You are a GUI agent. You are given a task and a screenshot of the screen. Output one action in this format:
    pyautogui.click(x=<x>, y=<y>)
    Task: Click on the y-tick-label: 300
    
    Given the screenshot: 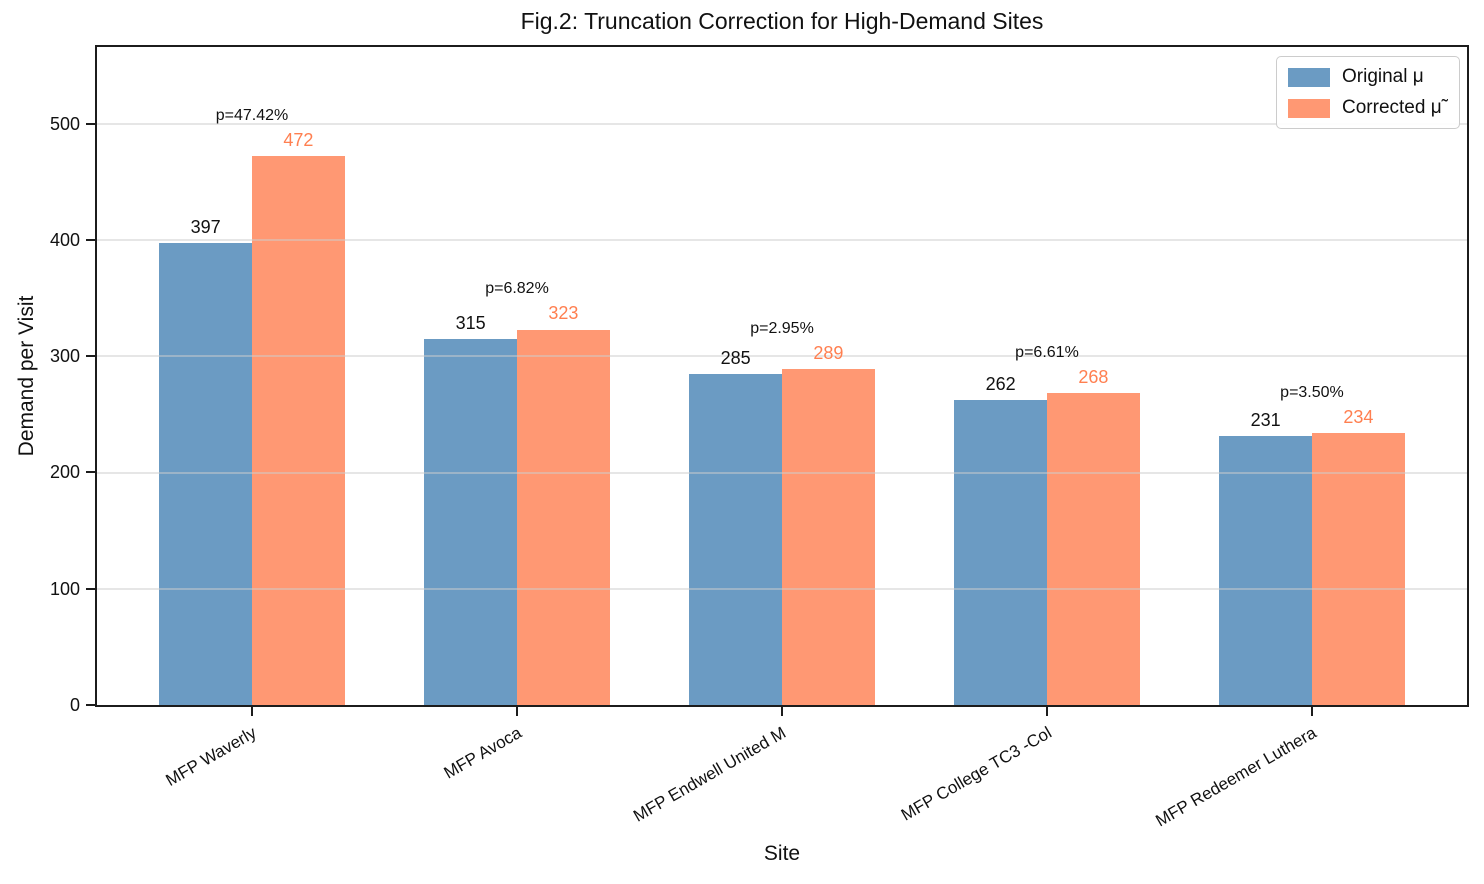 What is the action you would take?
    pyautogui.click(x=64, y=356)
    